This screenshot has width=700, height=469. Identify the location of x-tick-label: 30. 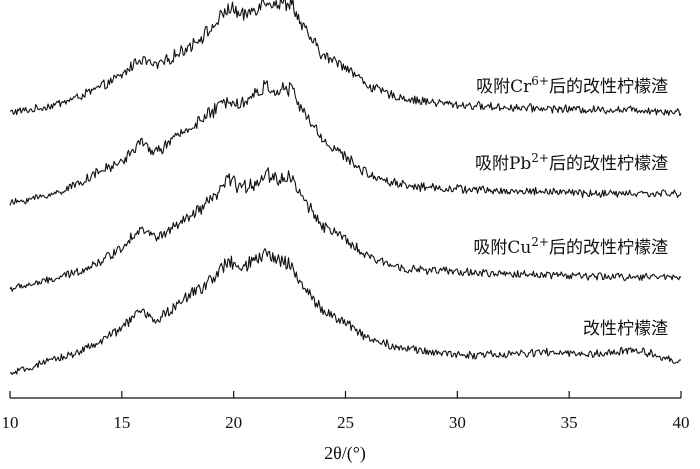
(457, 422).